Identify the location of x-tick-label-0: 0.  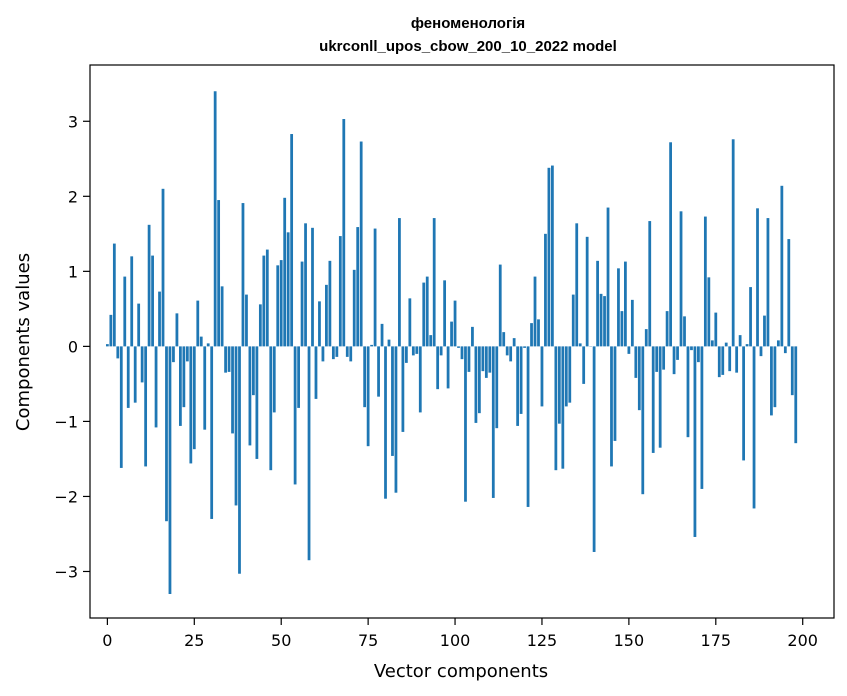
(107, 640).